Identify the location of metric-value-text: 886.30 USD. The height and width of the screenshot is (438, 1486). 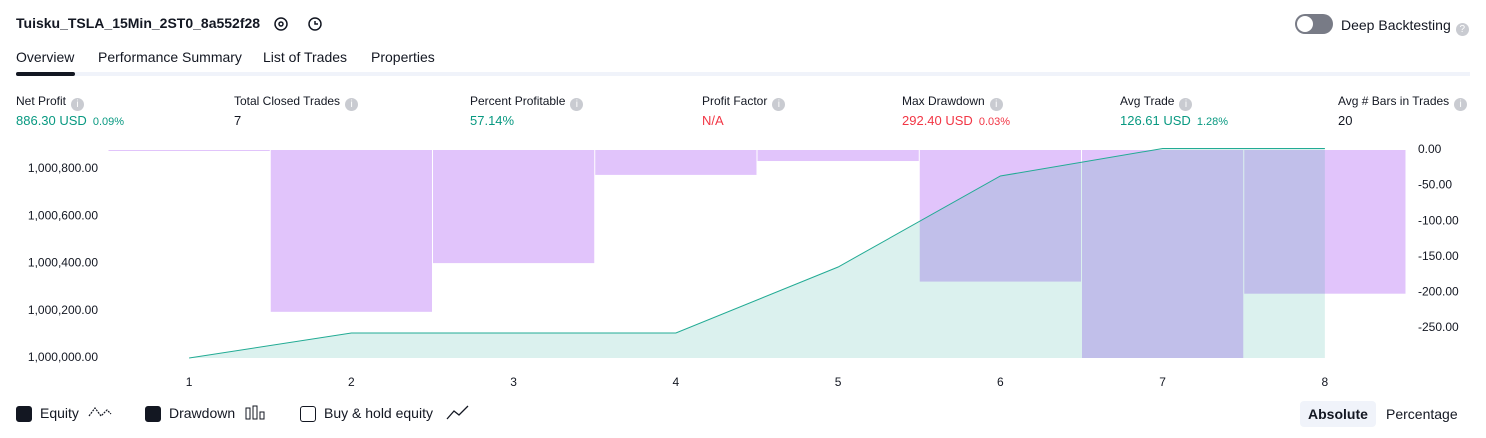
(51, 120).